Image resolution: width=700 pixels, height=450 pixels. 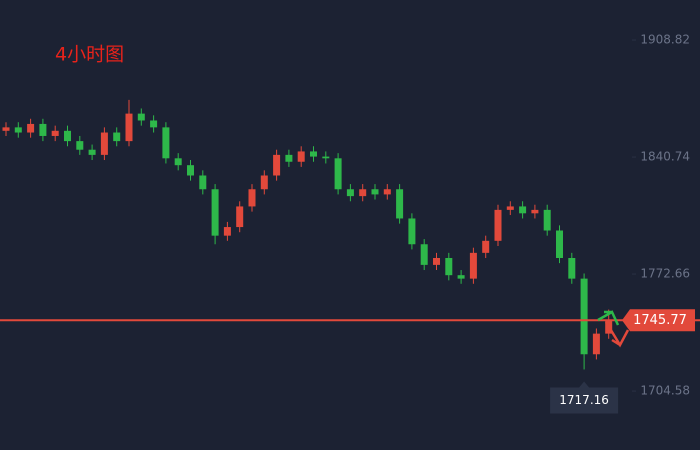 I want to click on low-annotation: 1717.16, so click(x=584, y=400).